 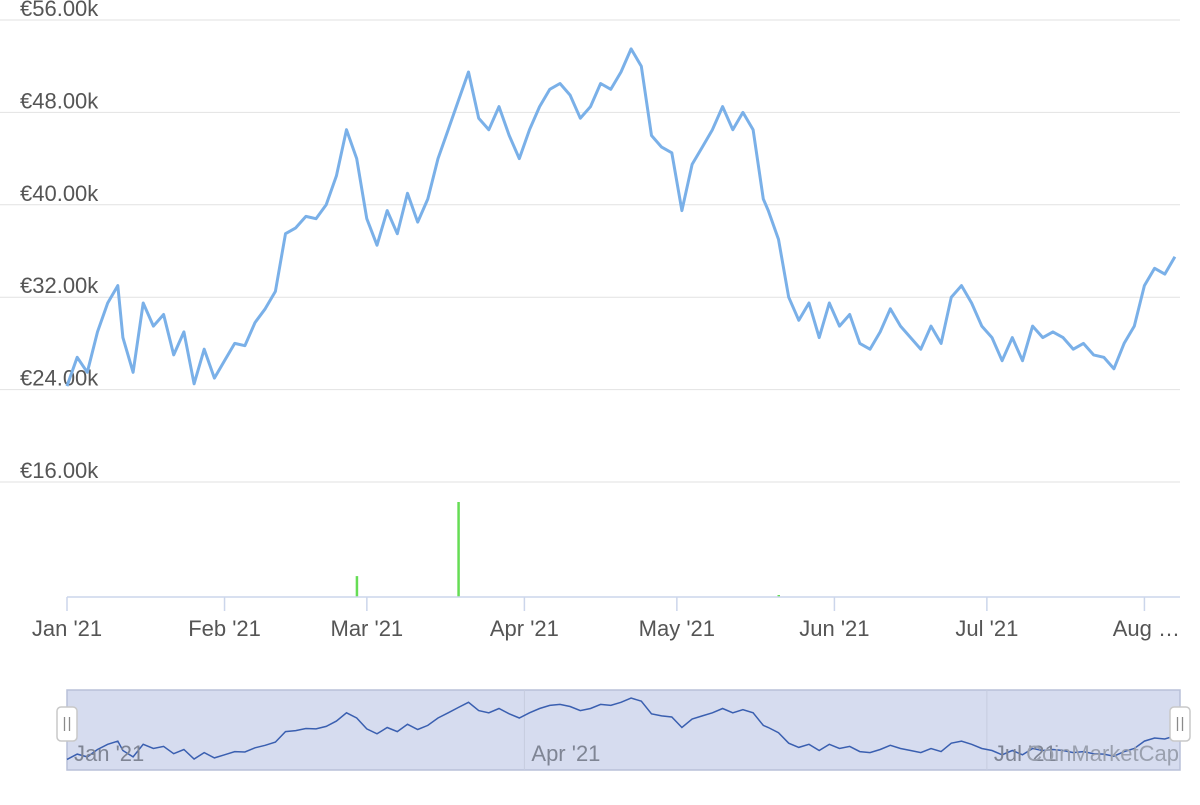 What do you see at coordinates (59, 193) in the screenshot?
I see `y-tick-label: €40.00k` at bounding box center [59, 193].